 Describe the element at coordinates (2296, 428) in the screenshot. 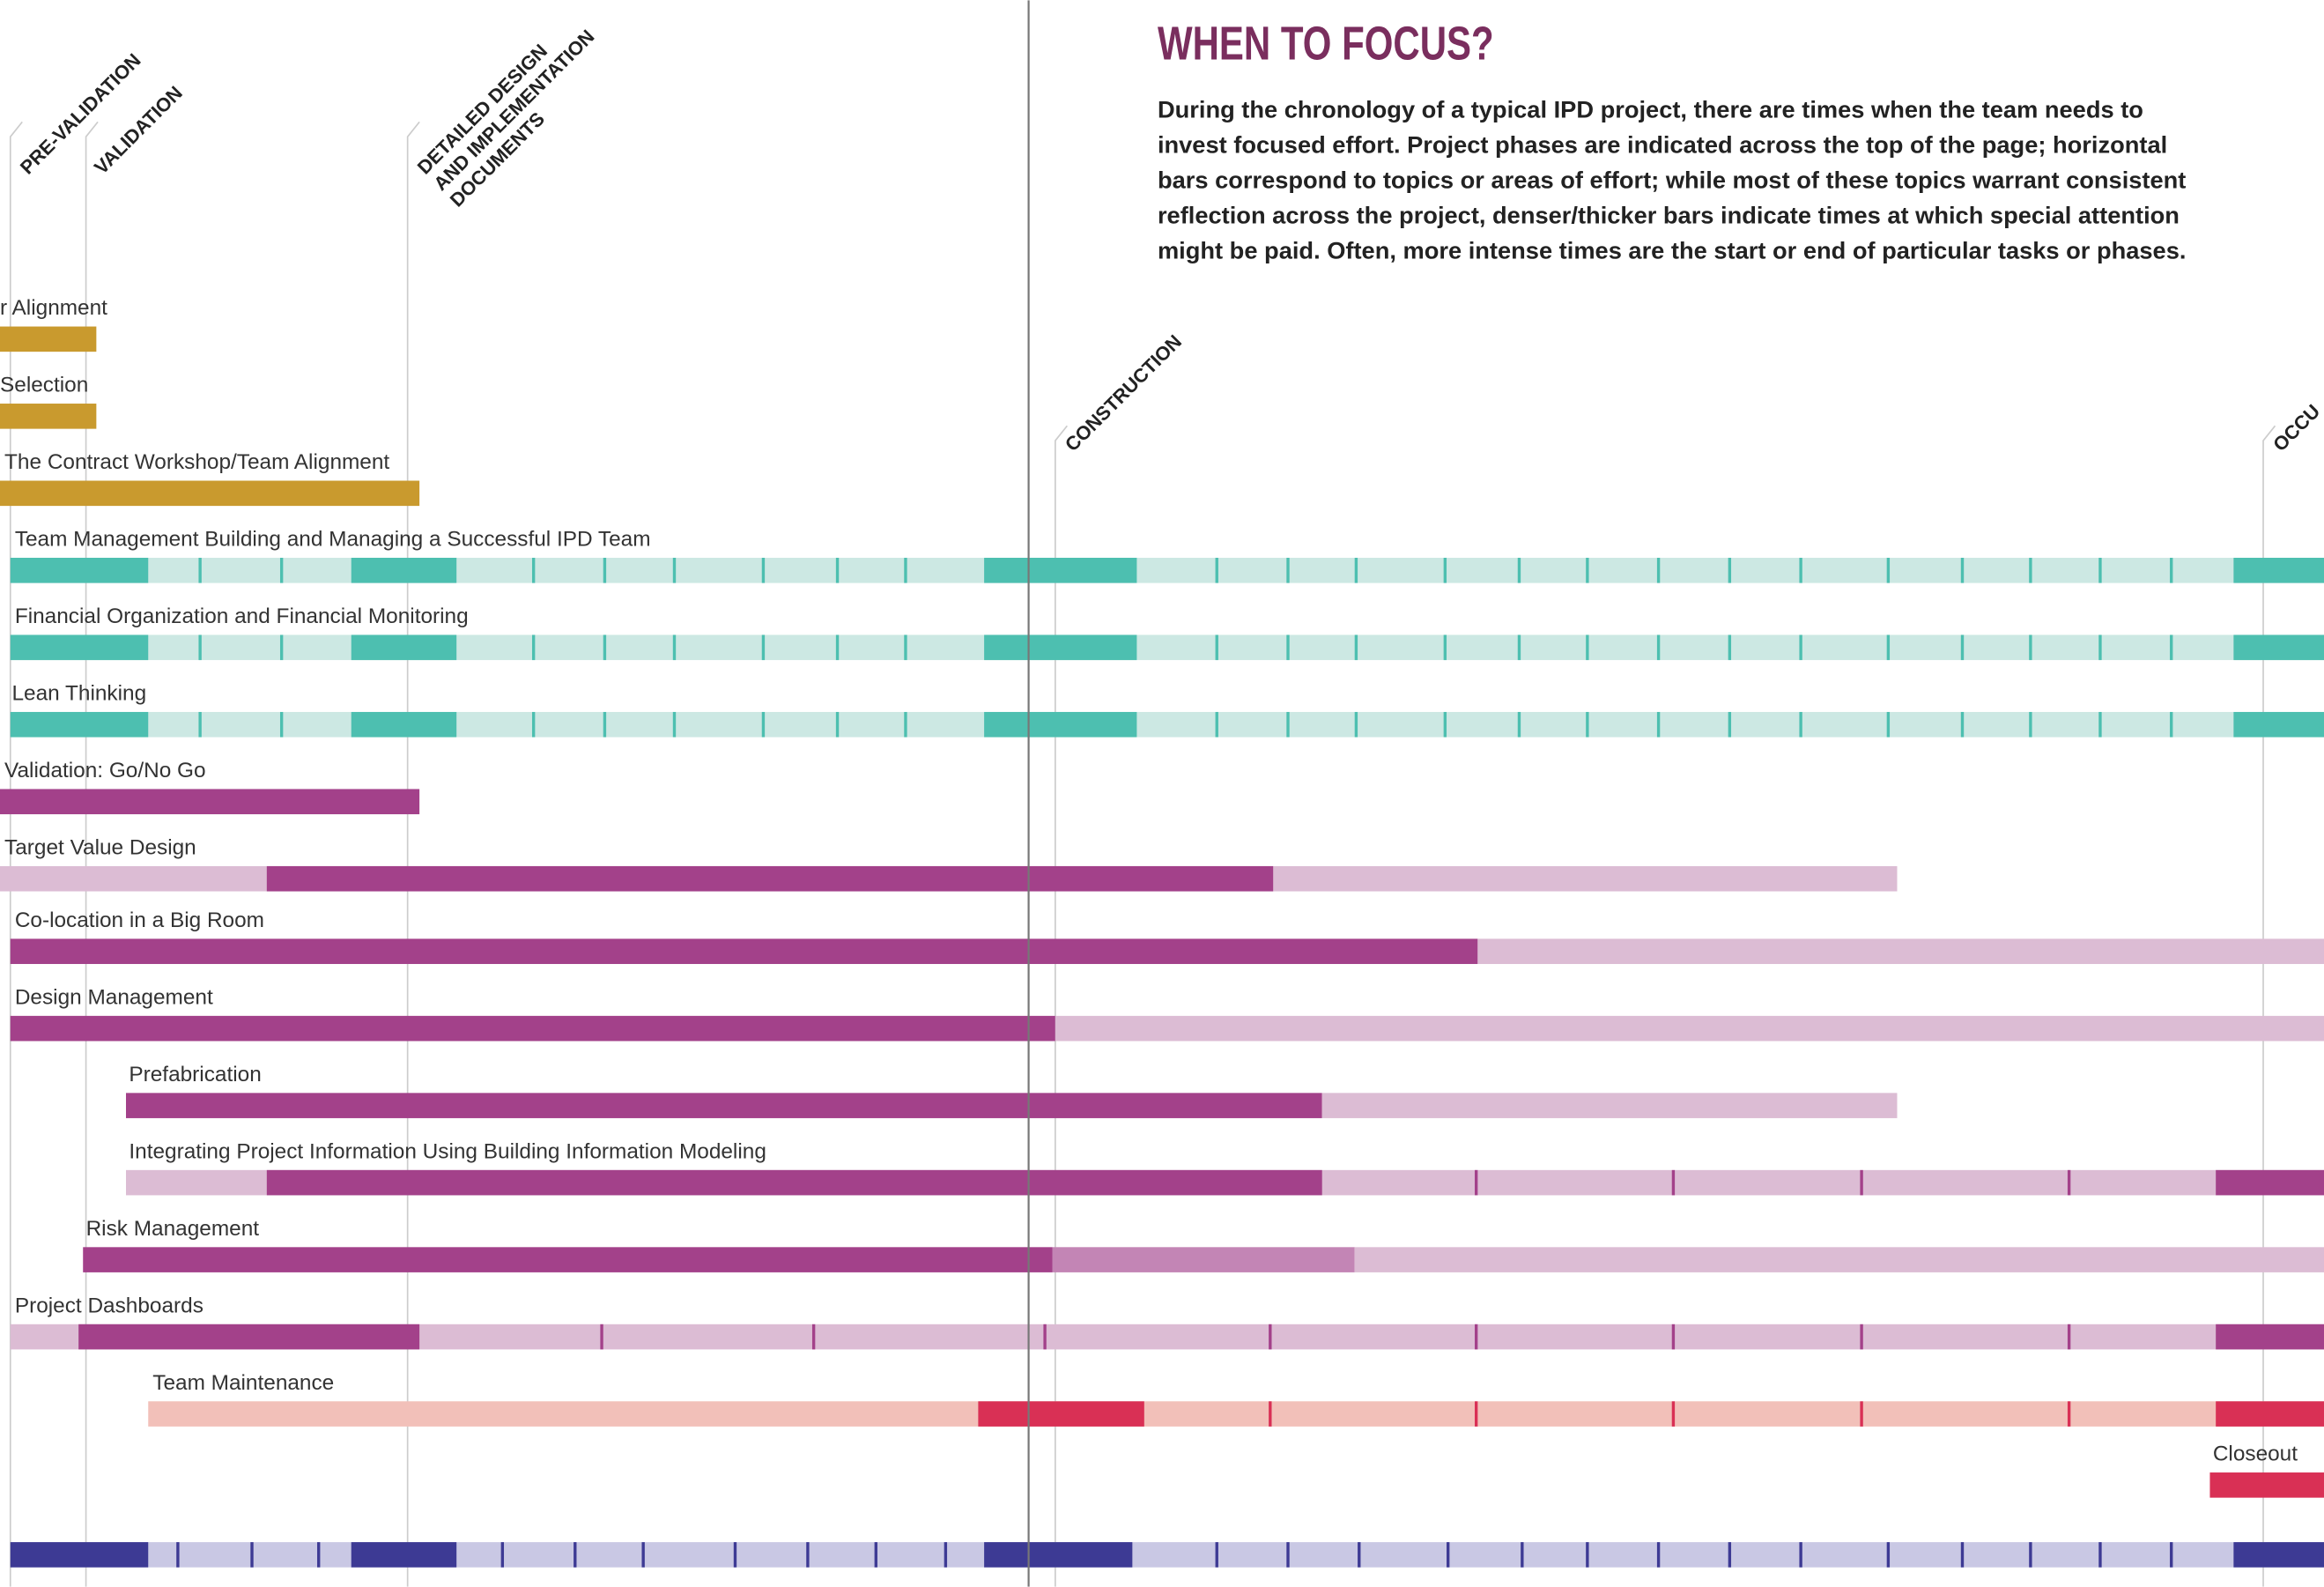

I see `phase-label: OCCU` at that location.